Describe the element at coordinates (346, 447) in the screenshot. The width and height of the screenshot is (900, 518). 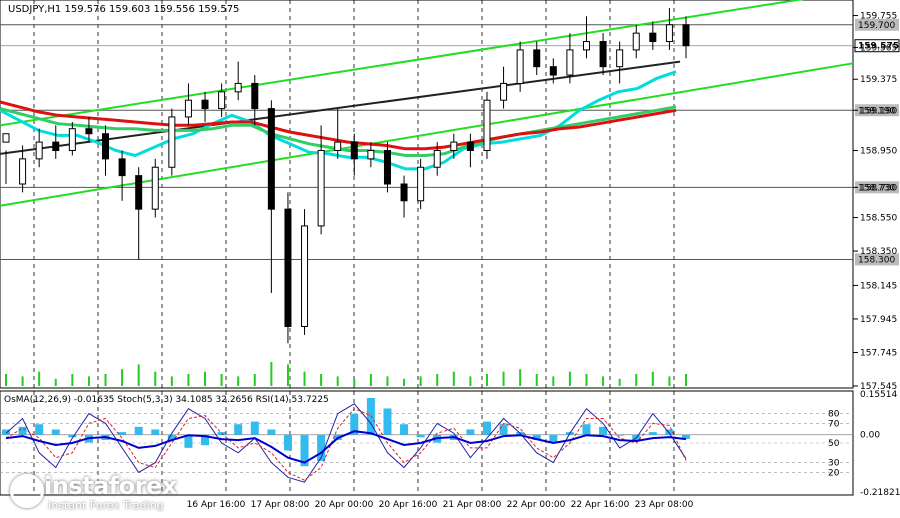
I see `rsi-line` at that location.